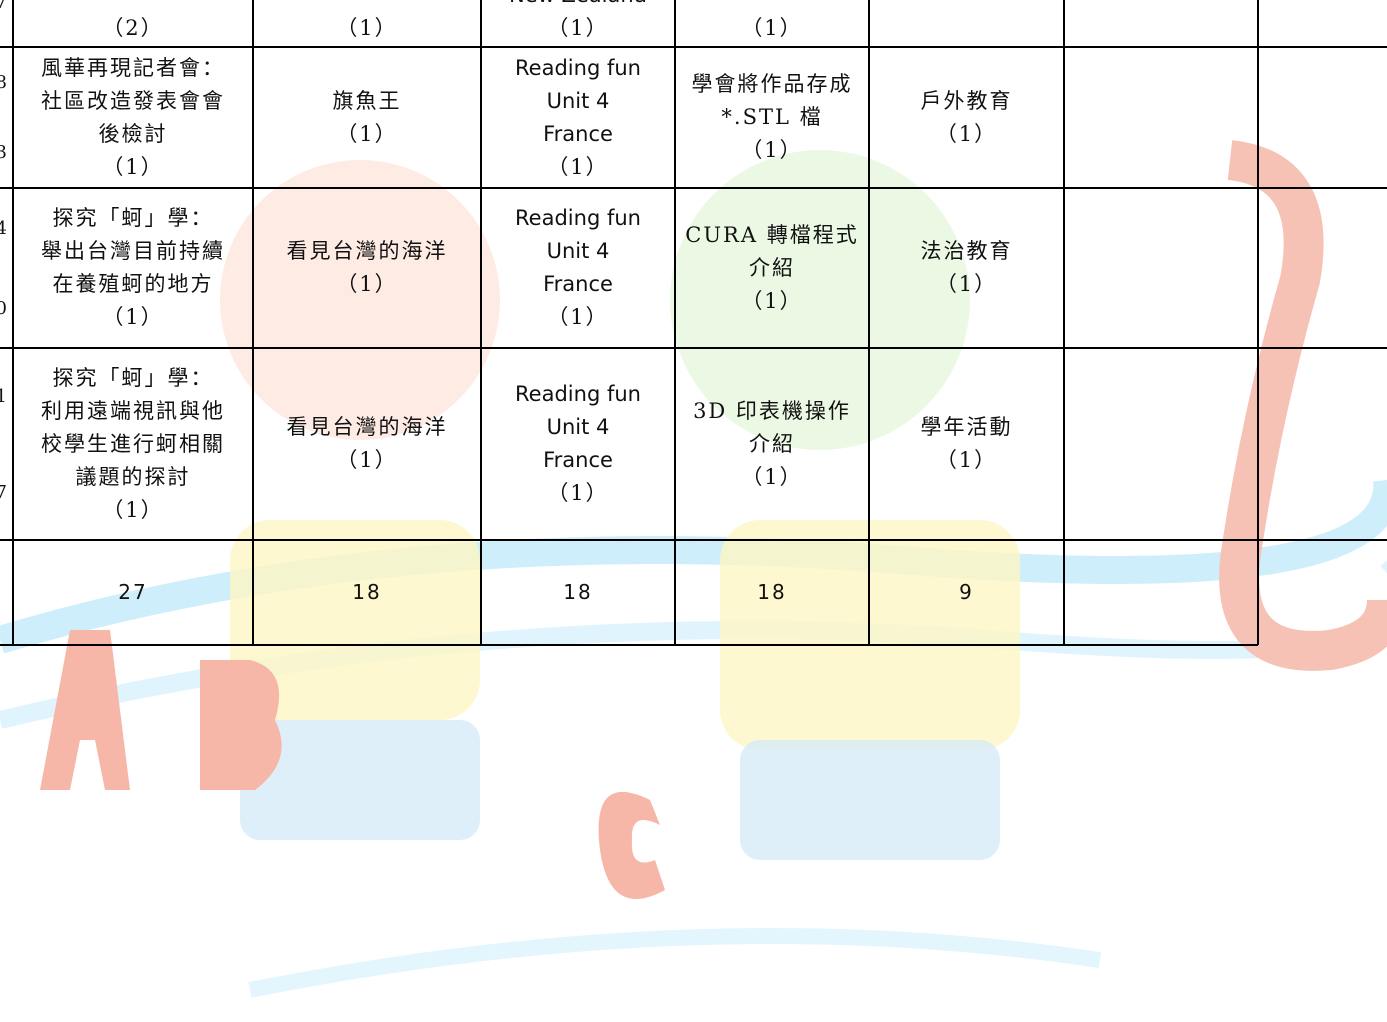 The height and width of the screenshot is (1022, 1387). What do you see at coordinates (966, 444) in the screenshot?
I see `table-cell: 學年活動 （1）` at bounding box center [966, 444].